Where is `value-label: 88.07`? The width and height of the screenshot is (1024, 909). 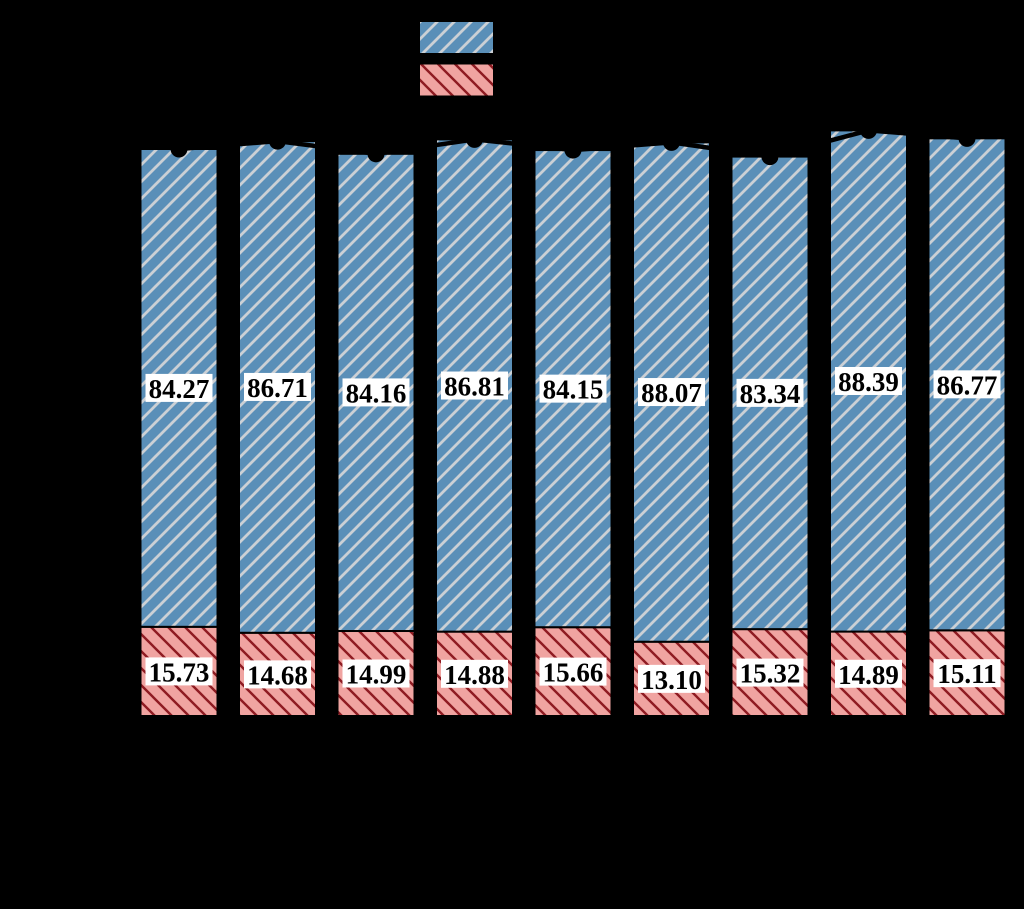
value-label: 88.07 is located at coordinates (671, 393).